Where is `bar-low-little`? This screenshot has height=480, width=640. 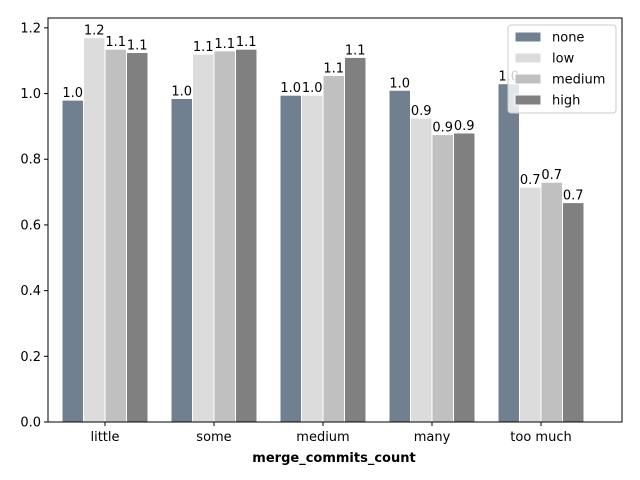
bar-low-little is located at coordinates (94, 230).